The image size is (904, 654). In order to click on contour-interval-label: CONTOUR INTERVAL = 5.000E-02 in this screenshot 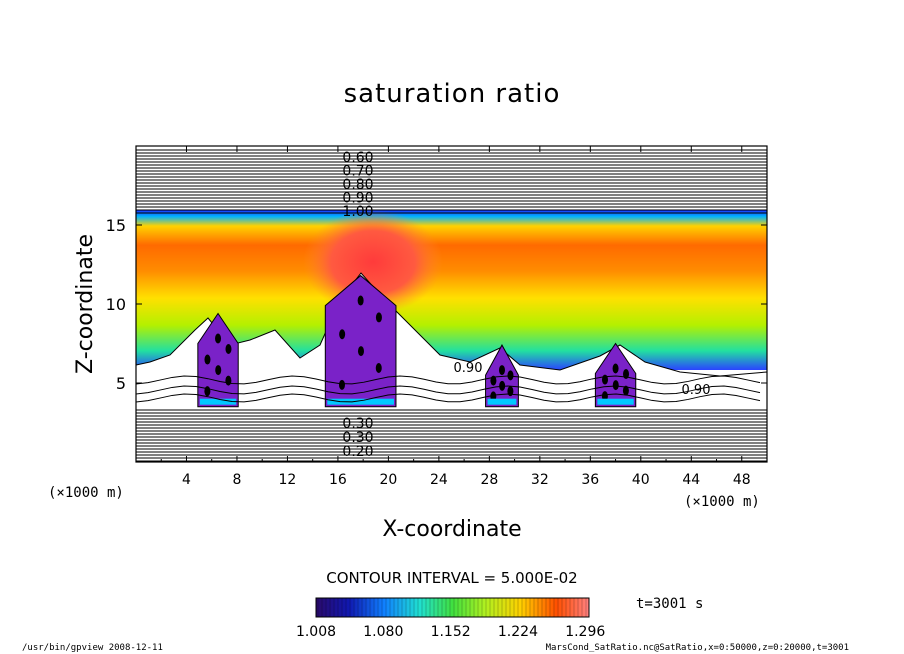, I will do `click(451, 578)`.